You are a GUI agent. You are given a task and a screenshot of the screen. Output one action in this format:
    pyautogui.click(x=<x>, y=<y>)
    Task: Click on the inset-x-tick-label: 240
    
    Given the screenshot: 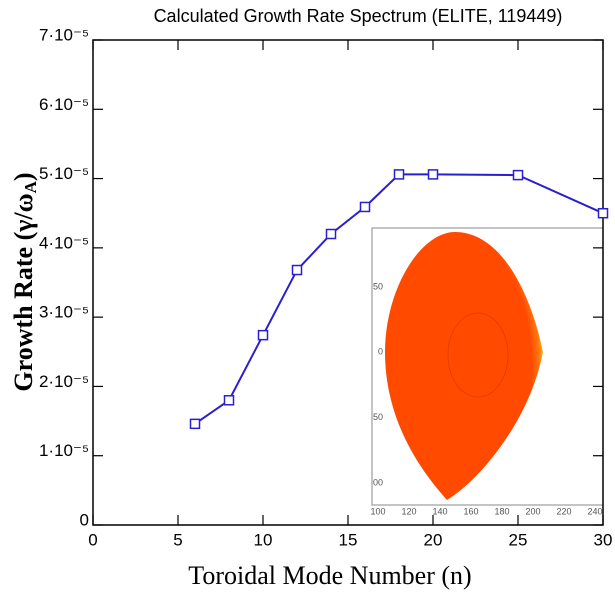 What is the action you would take?
    pyautogui.click(x=594, y=511)
    